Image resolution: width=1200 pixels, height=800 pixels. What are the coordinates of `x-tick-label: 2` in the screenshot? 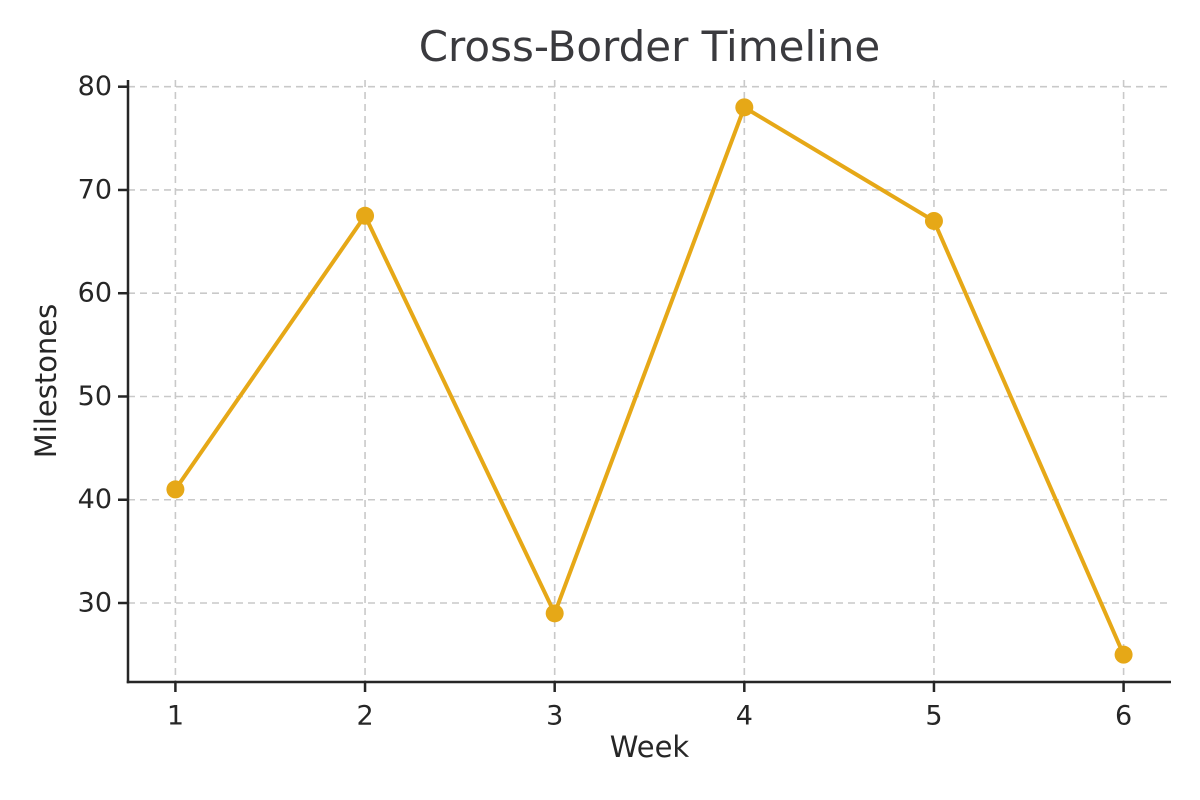 It's located at (364, 716).